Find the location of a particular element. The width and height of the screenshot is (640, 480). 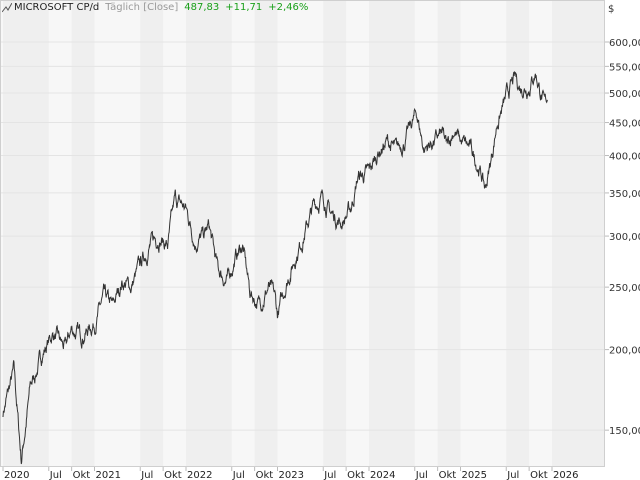

price-change: +11,71 is located at coordinates (244, 7).